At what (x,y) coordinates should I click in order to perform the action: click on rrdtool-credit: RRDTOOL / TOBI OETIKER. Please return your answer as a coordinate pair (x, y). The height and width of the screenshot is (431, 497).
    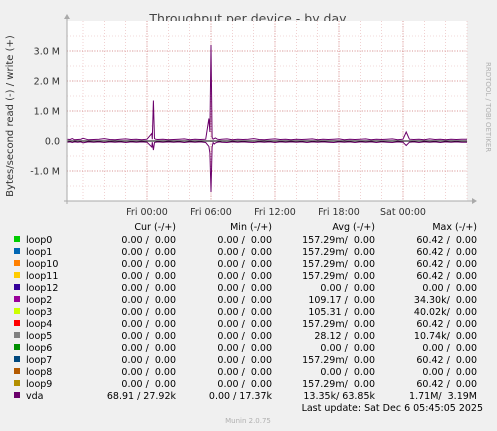
    Looking at the image, I should click on (488, 107).